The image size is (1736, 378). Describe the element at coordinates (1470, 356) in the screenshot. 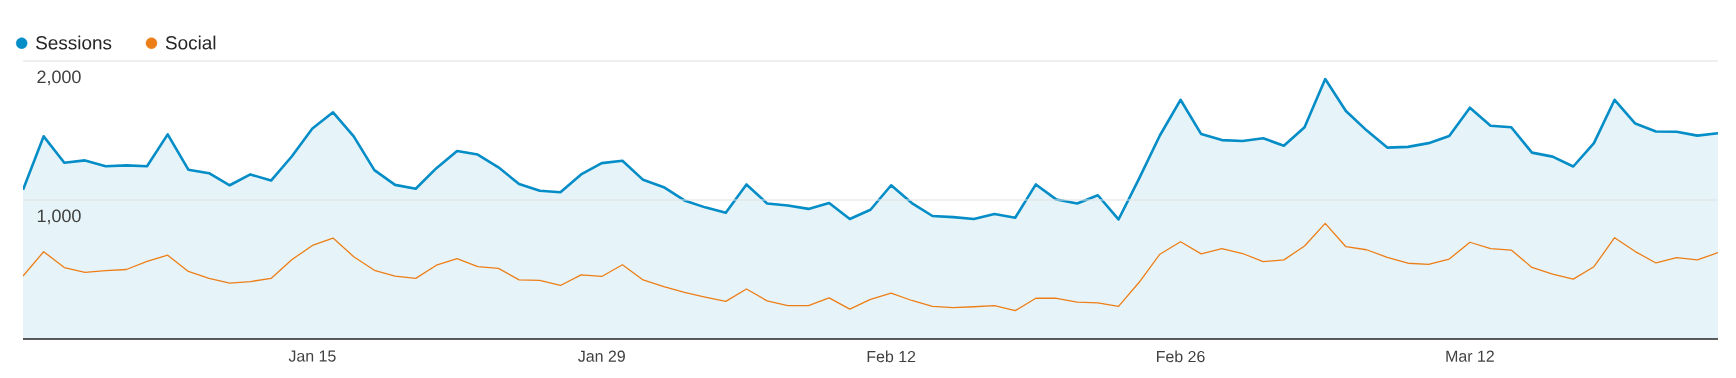

I see `x-tick-label: Mar 12` at that location.